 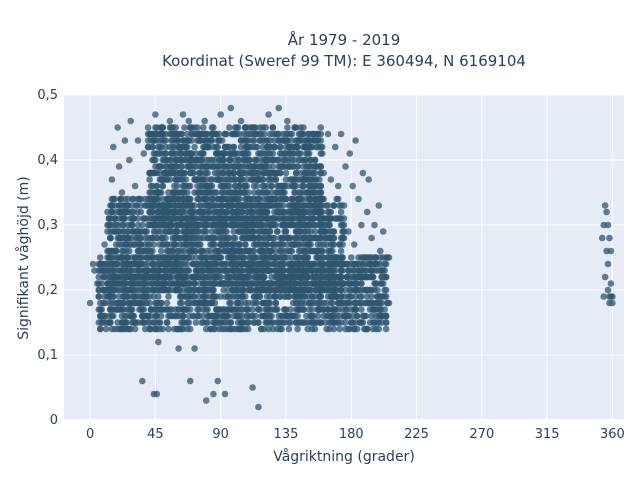 What do you see at coordinates (344, 456) in the screenshot?
I see `x-axis-title: Vågriktning (grader)` at bounding box center [344, 456].